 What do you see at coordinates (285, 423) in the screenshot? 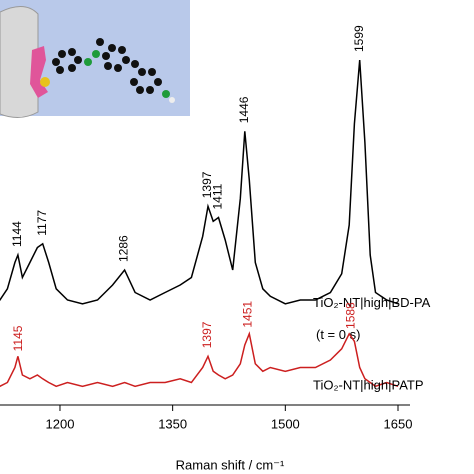
I see `x-tick-label: 1500` at bounding box center [285, 423].